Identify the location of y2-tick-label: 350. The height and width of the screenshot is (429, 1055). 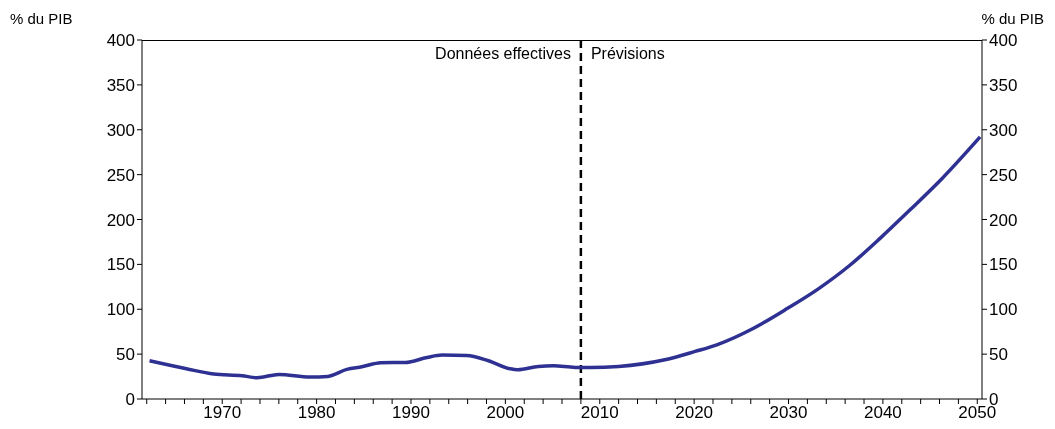
(1003, 85).